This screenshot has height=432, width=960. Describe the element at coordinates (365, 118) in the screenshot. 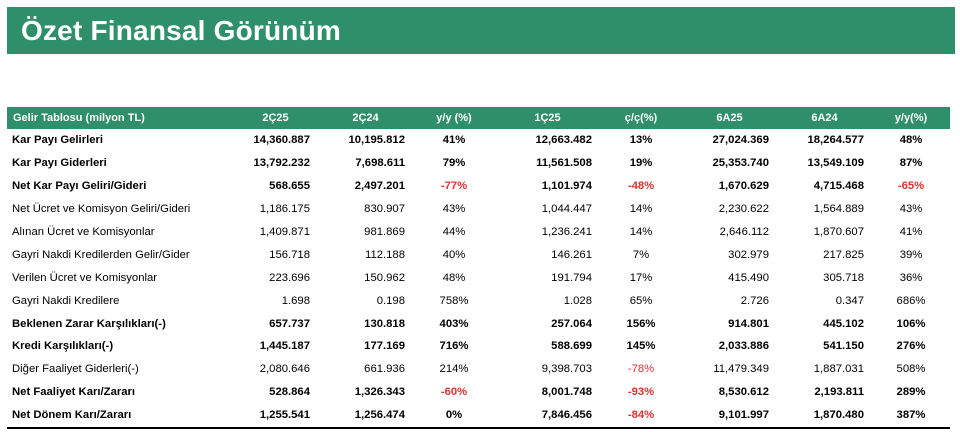

I see `column-header: 2Ç24` at that location.